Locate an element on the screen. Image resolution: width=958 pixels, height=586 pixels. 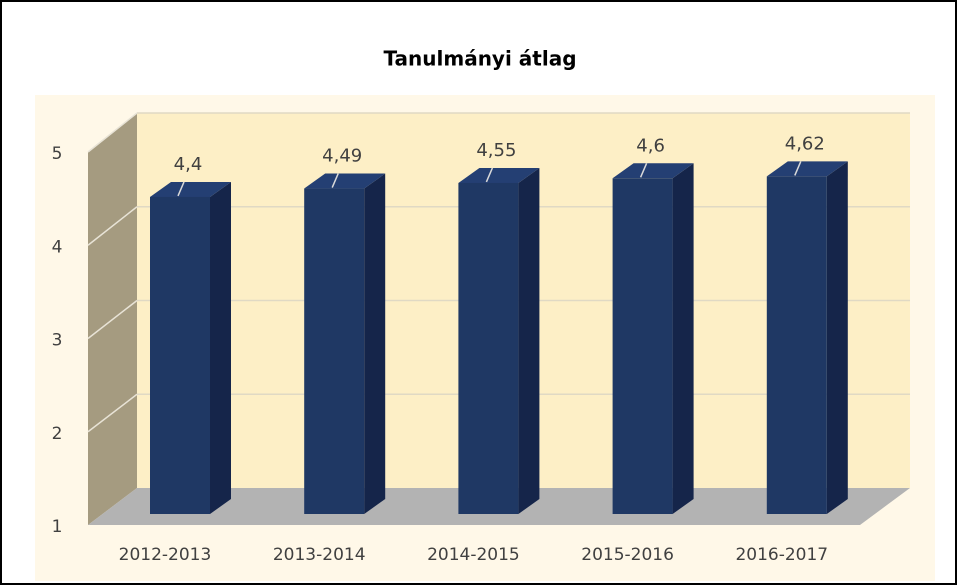
y-tick-label: 2 is located at coordinates (57, 434).